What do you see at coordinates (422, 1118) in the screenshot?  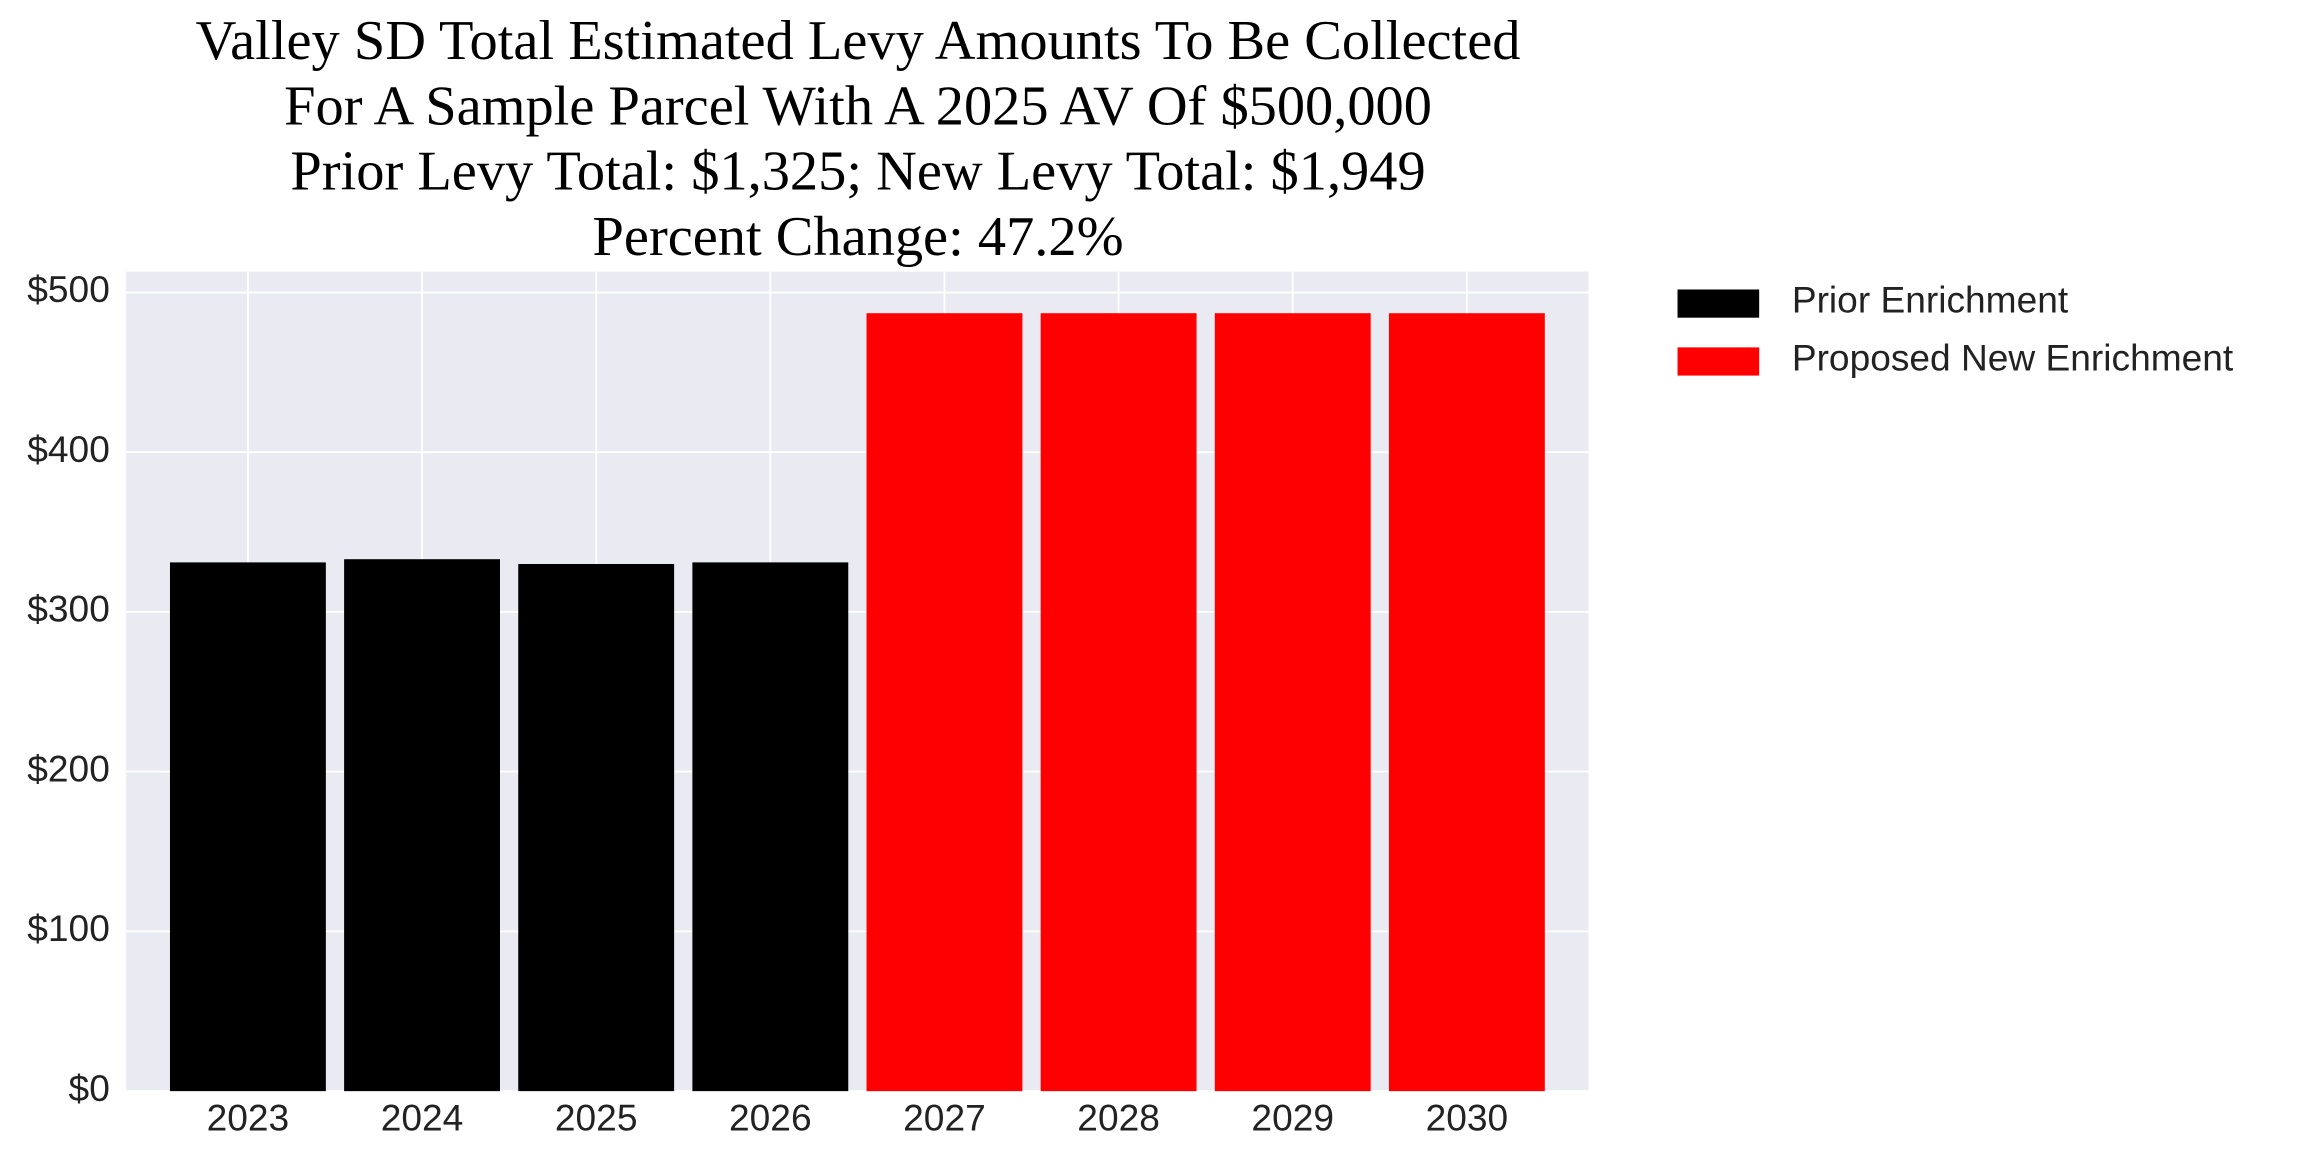 I see `x-tick-label: 2024` at bounding box center [422, 1118].